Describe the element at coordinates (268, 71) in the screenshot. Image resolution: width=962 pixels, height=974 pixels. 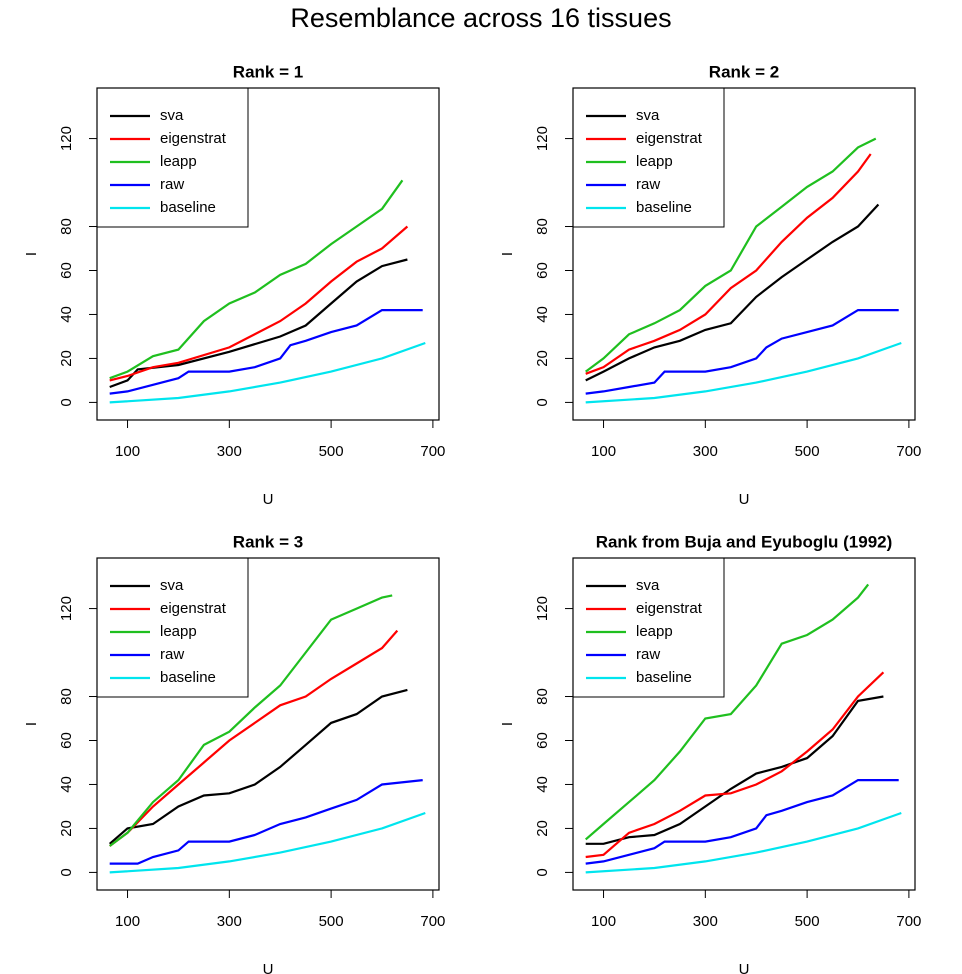
I see `panel-title: Rank = 1` at that location.